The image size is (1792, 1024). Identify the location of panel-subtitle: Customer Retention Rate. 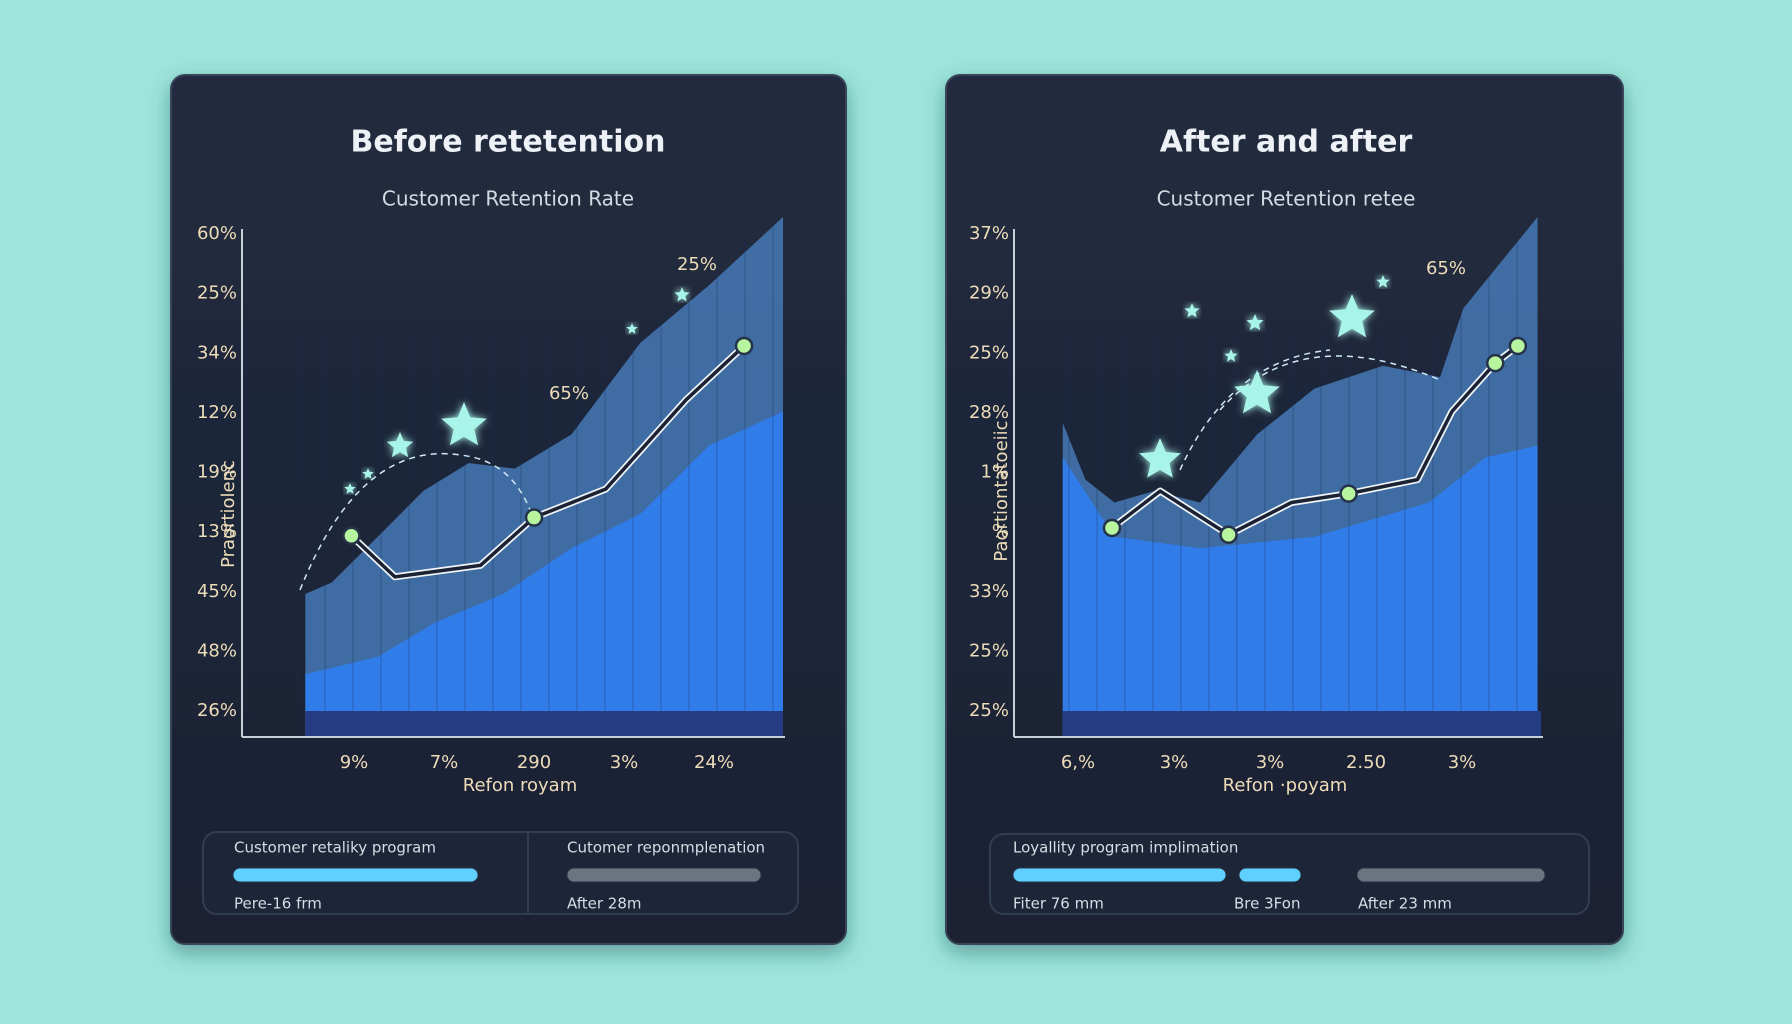
(508, 199).